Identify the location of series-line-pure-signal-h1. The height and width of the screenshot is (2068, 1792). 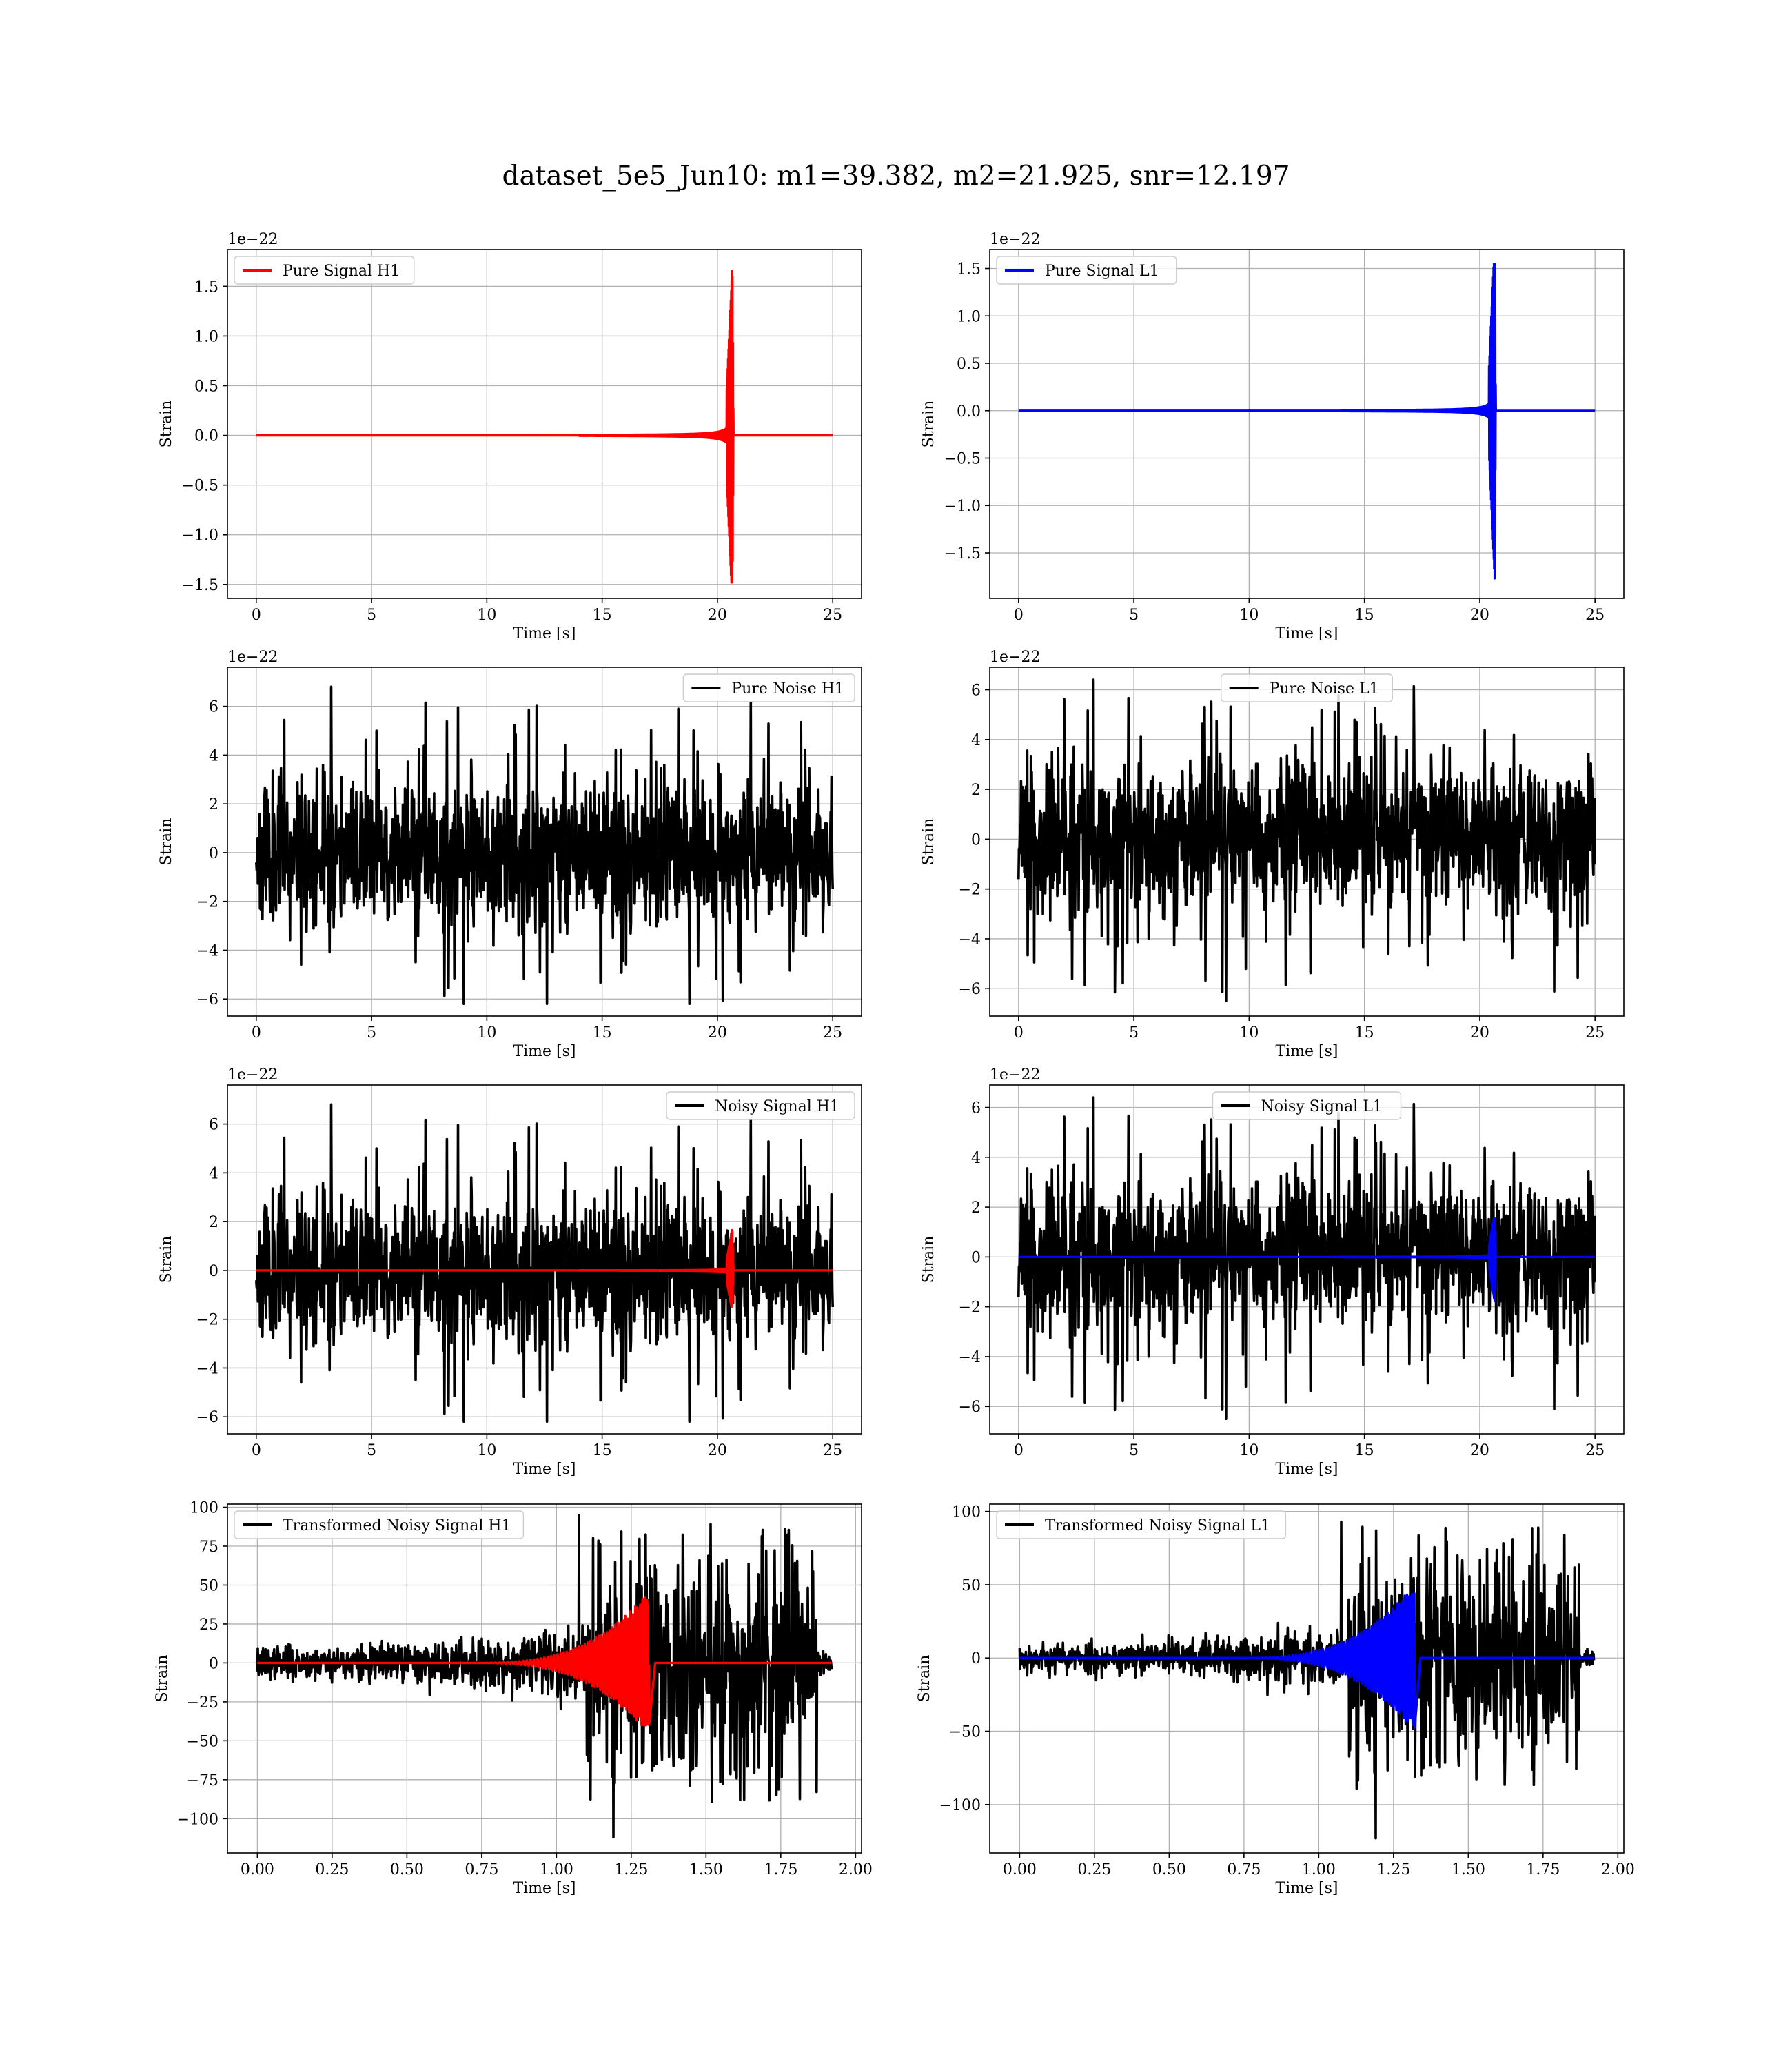
(544, 427).